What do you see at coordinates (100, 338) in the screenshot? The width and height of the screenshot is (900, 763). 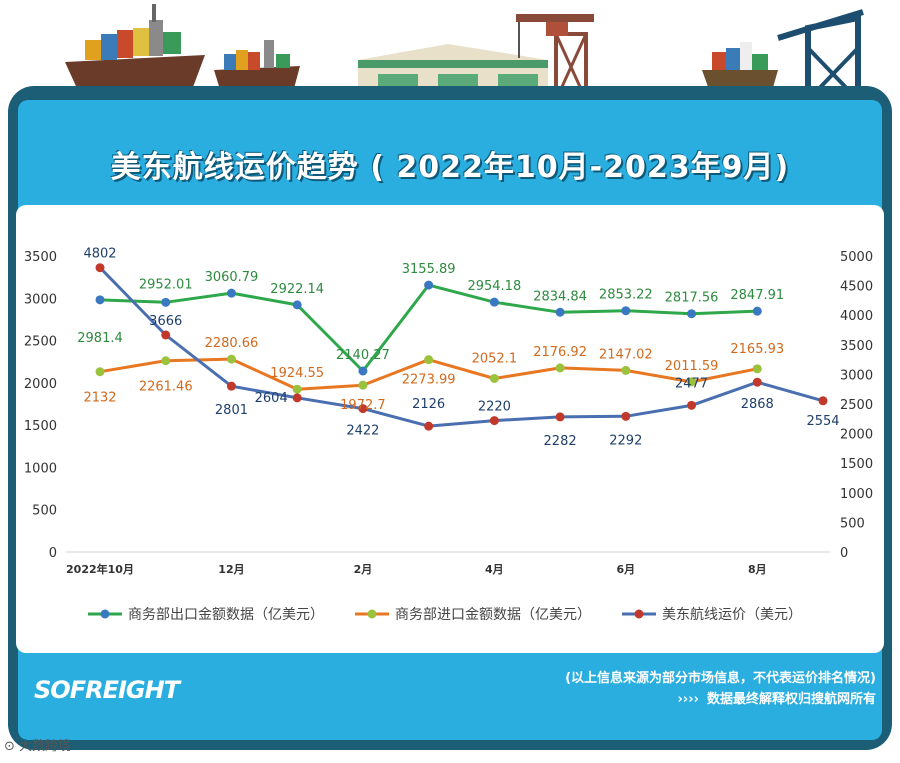 I see `data-label-export: 2981.4` at bounding box center [100, 338].